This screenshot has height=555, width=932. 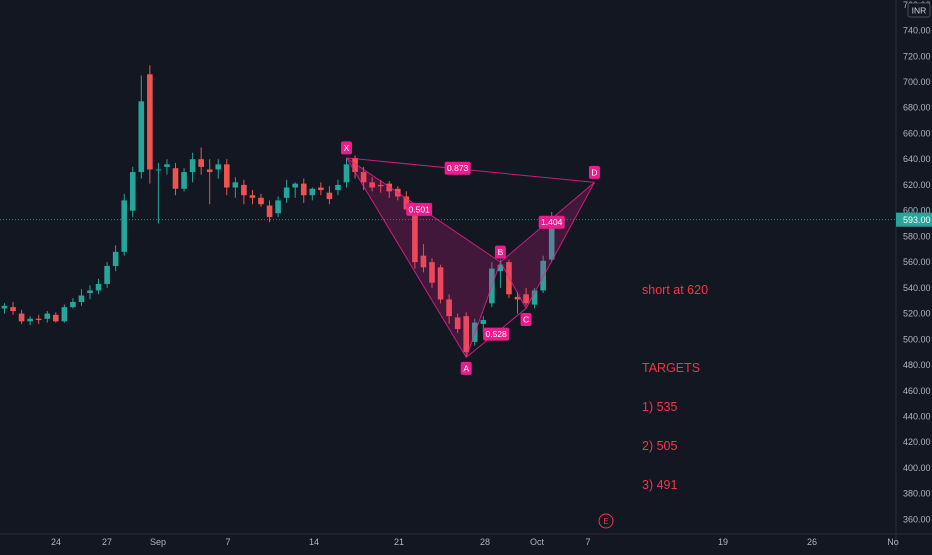 What do you see at coordinates (917, 262) in the screenshot?
I see `y-tick-label: 560.00` at bounding box center [917, 262].